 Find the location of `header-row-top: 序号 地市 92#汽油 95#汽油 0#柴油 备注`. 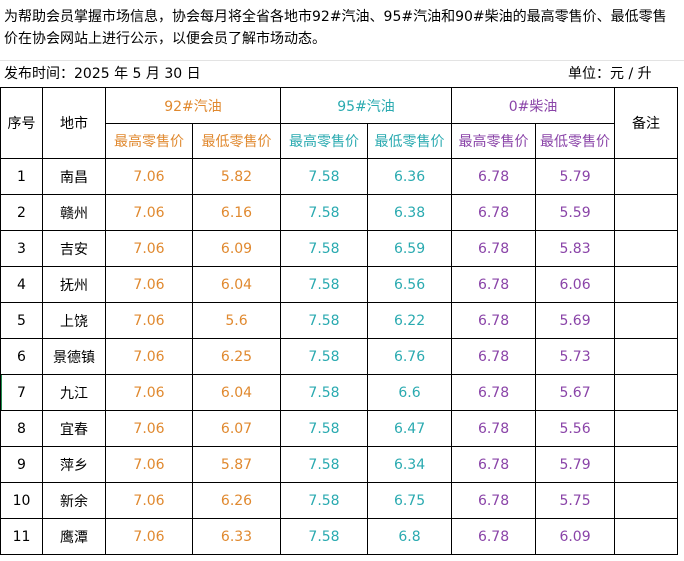

header-row-top: 序号 地市 92#汽油 95#汽油 0#柴油 备注 is located at coordinates (339, 123).